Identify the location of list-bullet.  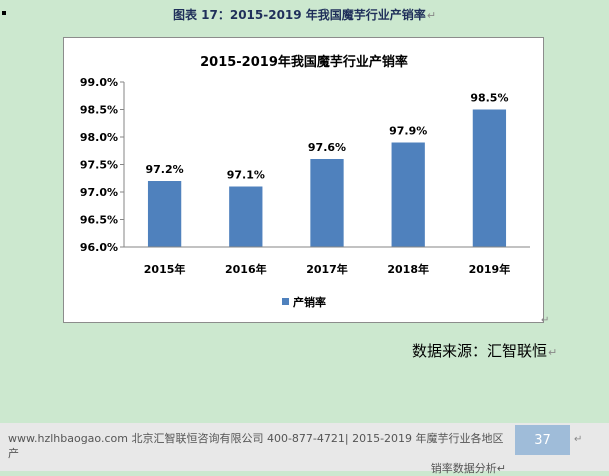
(4, 13).